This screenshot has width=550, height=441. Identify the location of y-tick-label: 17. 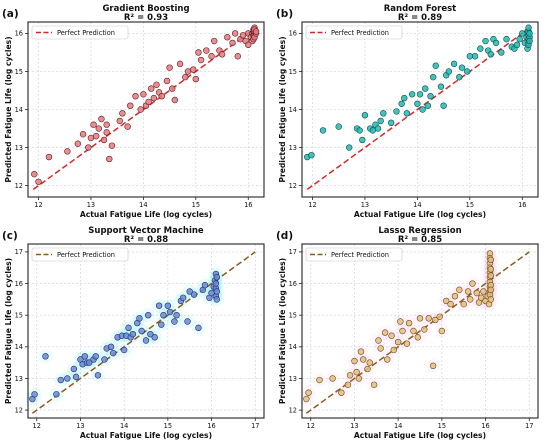
(19, 252).